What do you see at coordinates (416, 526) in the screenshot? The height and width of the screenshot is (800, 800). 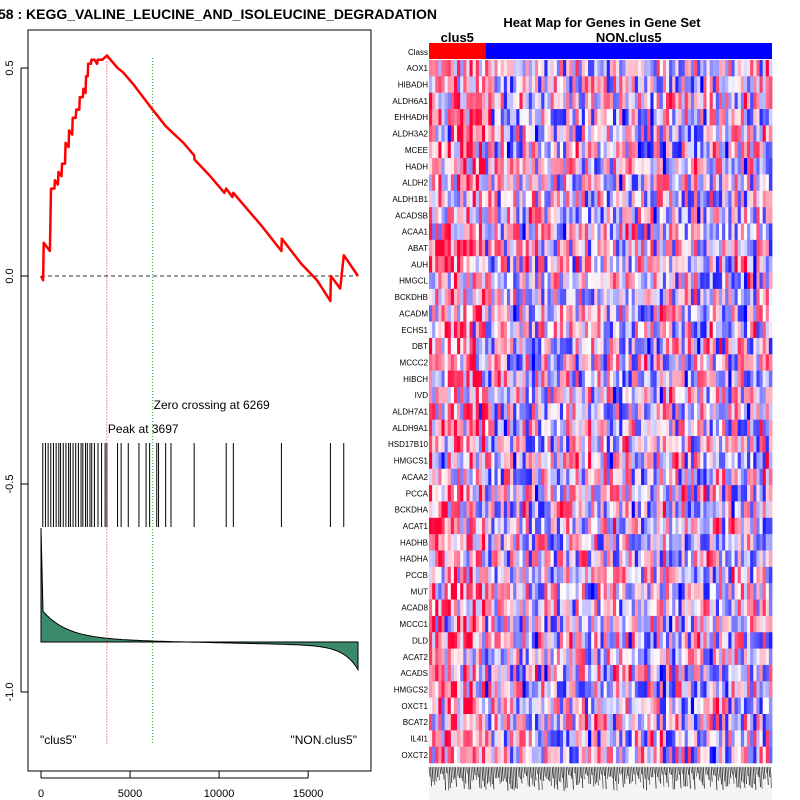 I see `gene-label: ACAT1` at bounding box center [416, 526].